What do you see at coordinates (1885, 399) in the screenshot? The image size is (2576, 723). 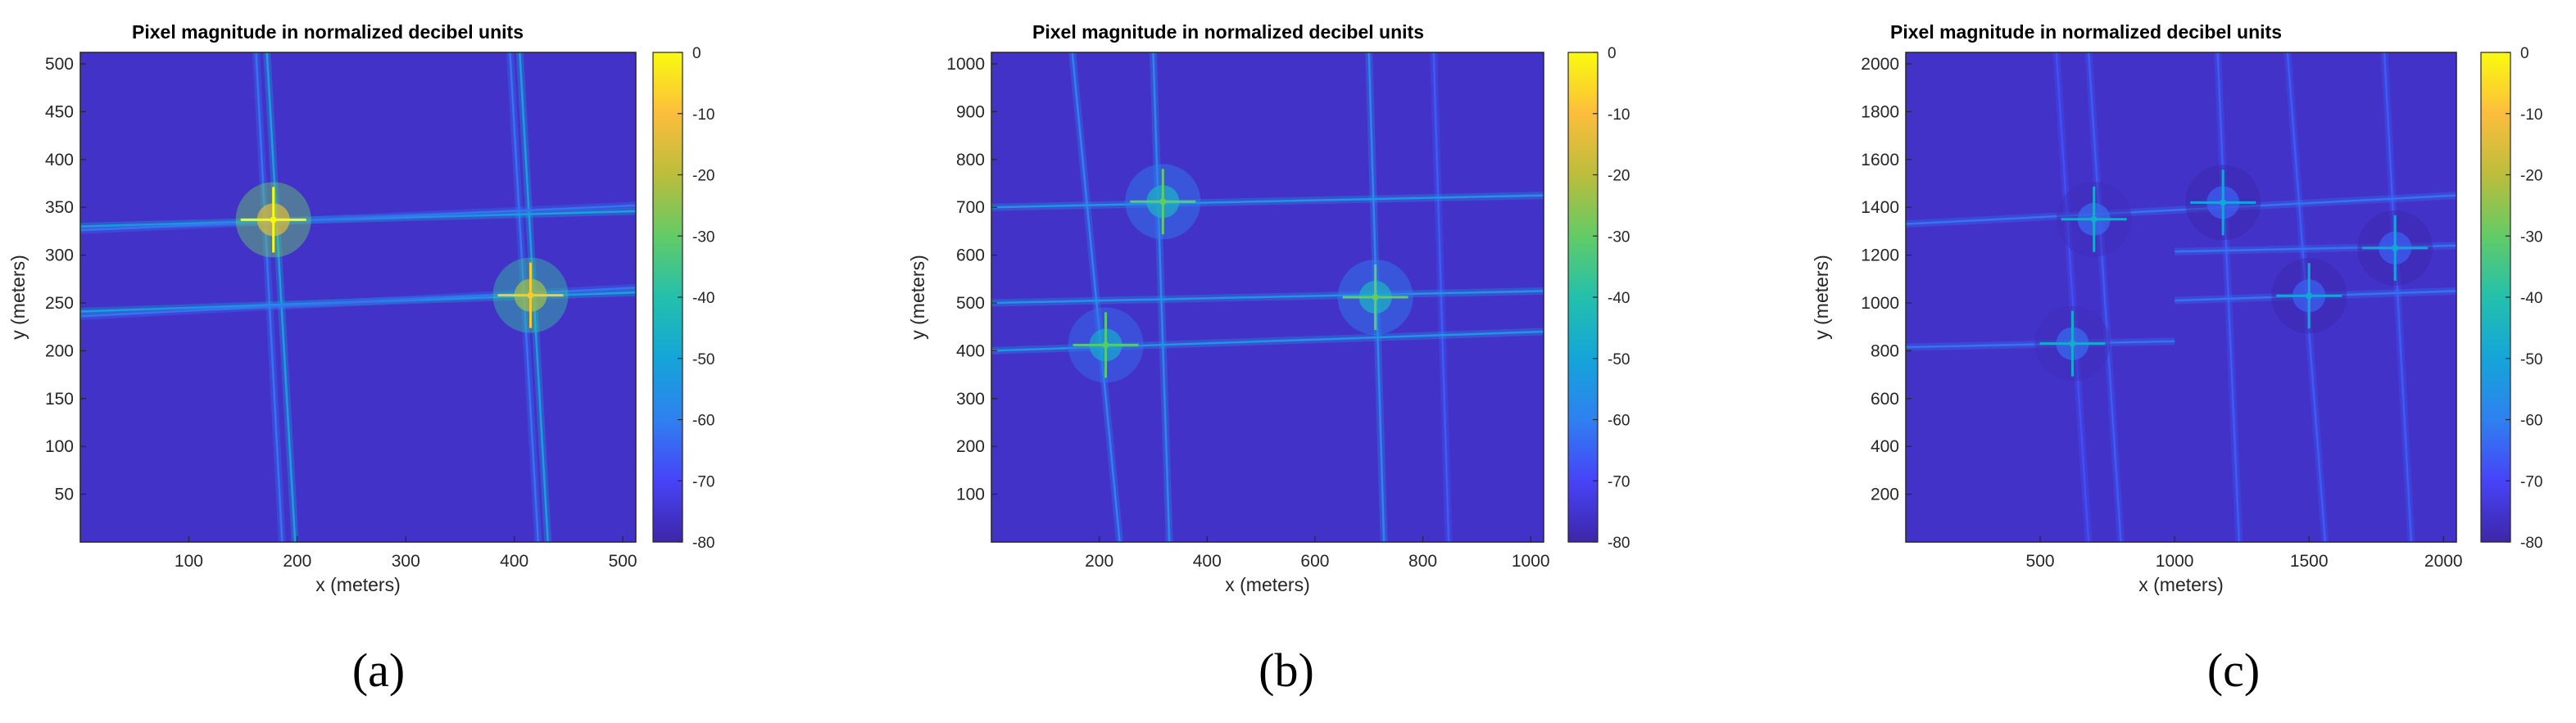 I see `y-tick-label: 600` at bounding box center [1885, 399].